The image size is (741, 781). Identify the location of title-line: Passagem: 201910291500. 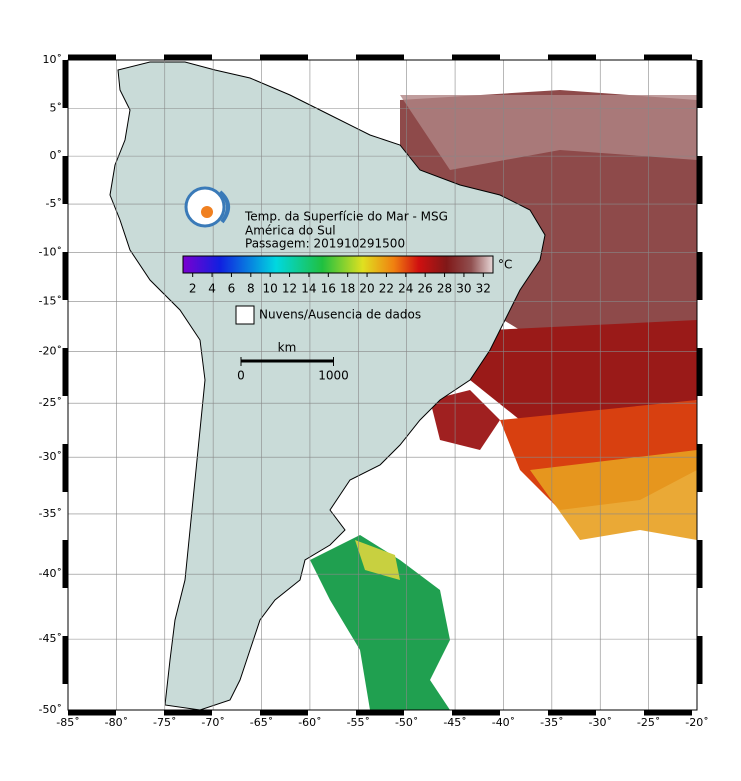
(325, 244).